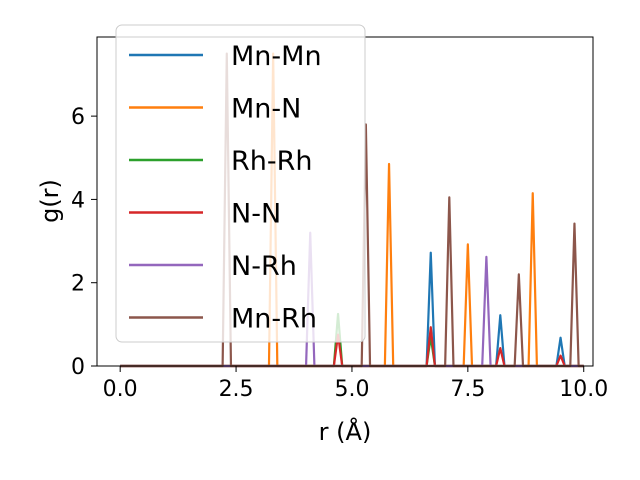 The image size is (640, 480). I want to click on x-axis-label: r (Å), so click(345, 431).